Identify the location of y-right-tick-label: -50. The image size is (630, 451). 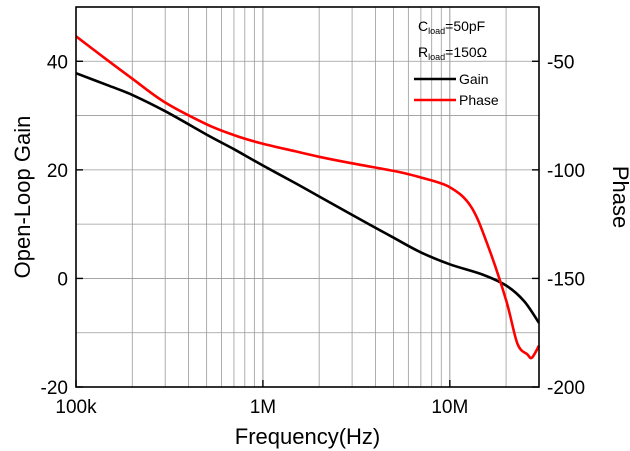
(560, 62).